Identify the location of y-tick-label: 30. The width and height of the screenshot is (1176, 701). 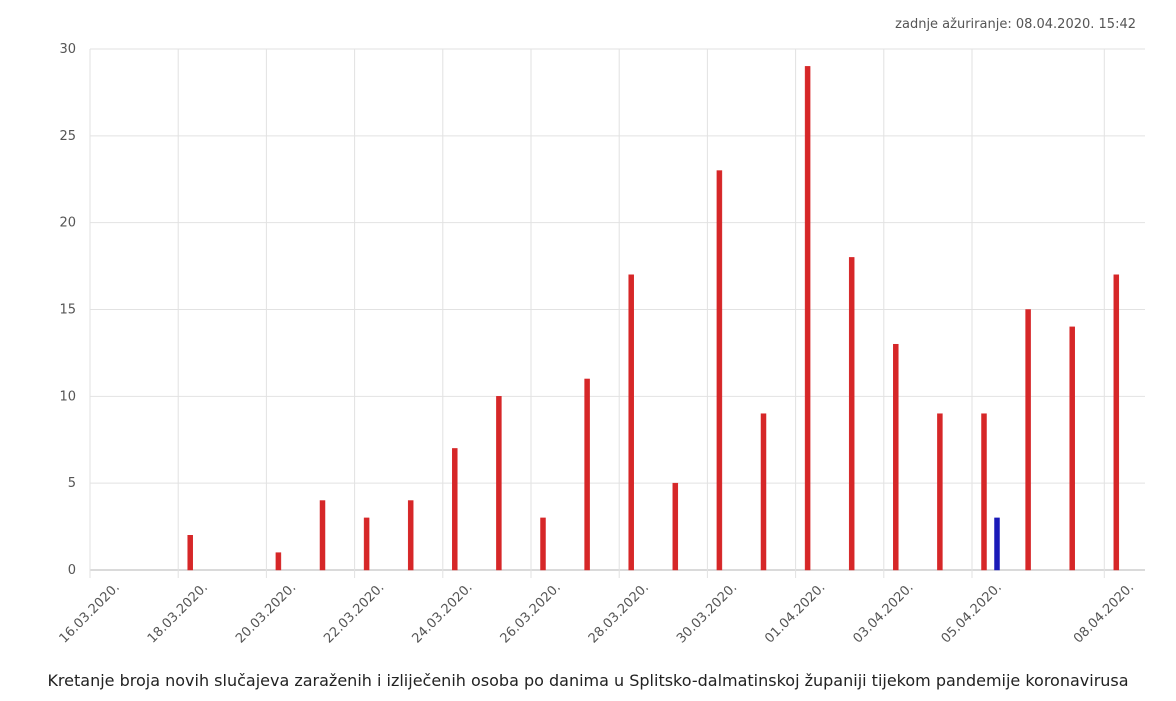
(67, 49).